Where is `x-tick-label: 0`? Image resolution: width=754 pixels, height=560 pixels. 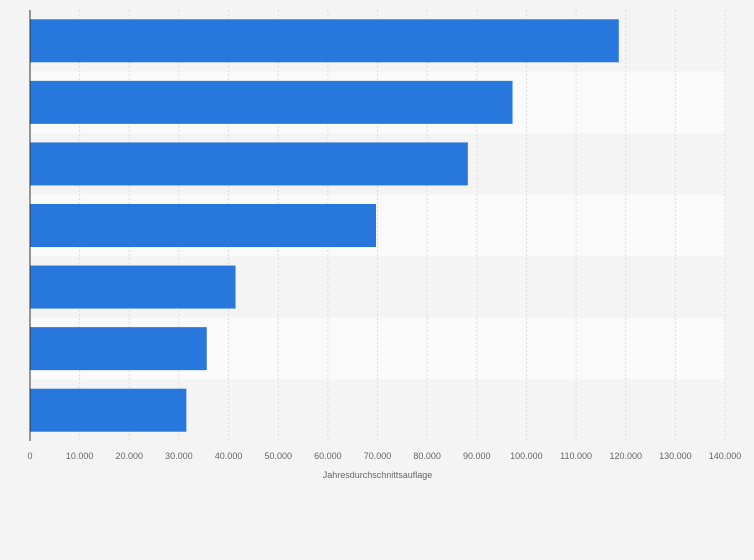 x-tick-label: 0 is located at coordinates (29, 456).